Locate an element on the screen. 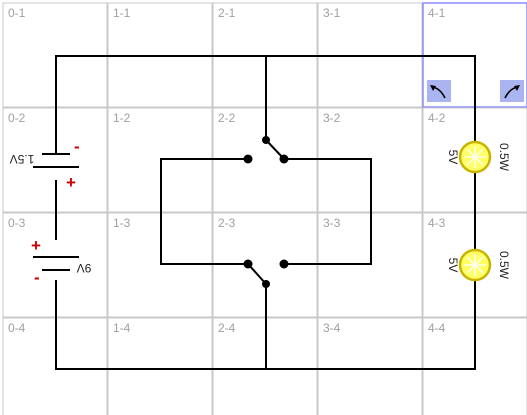 The width and height of the screenshot is (527, 415). cell-label: 4-1 is located at coordinates (437, 13).